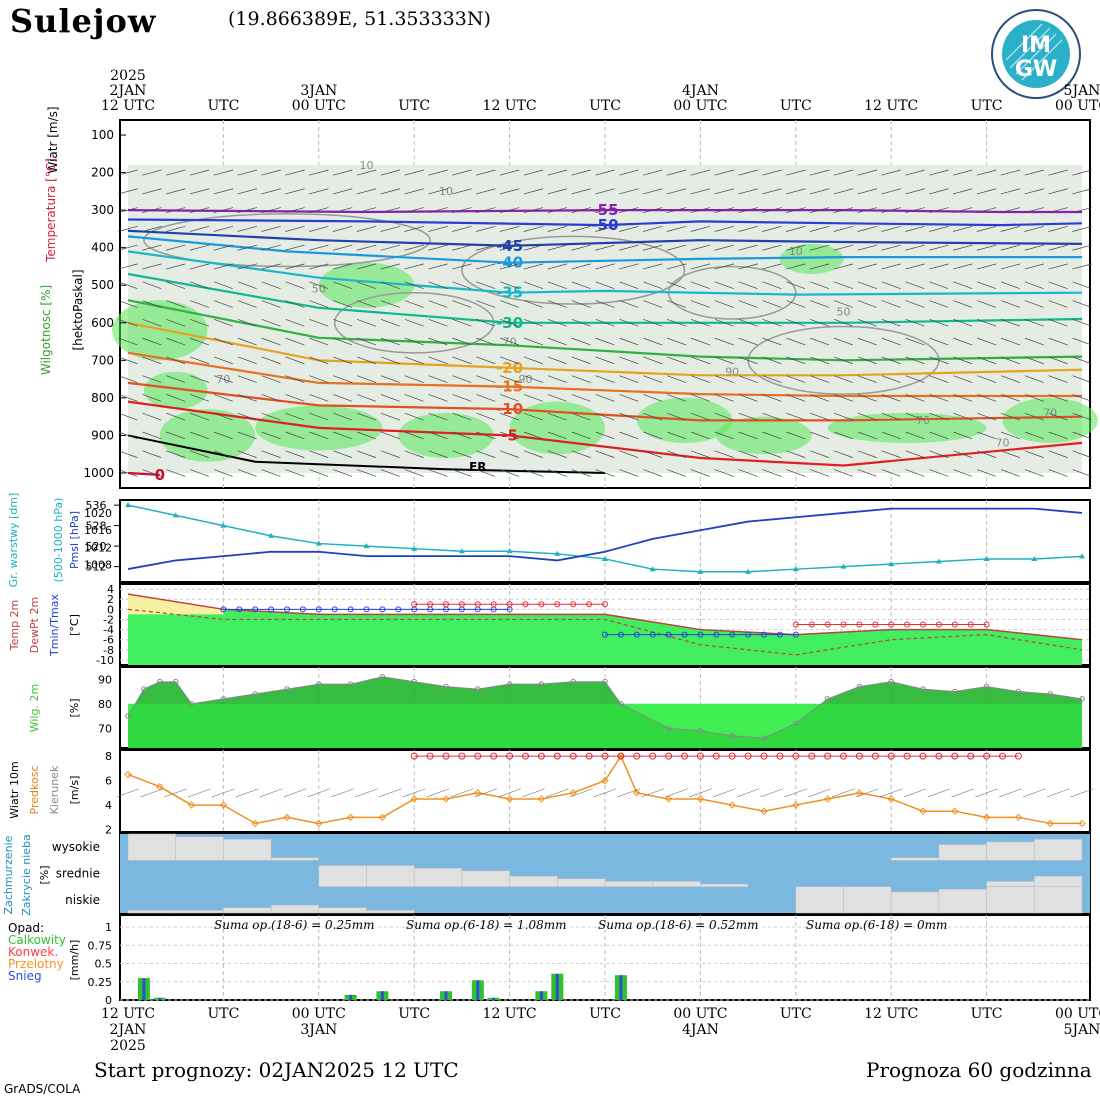  What do you see at coordinates (96, 567) in the screenshot?
I see `gpt-tick-label: 512` at bounding box center [96, 567].